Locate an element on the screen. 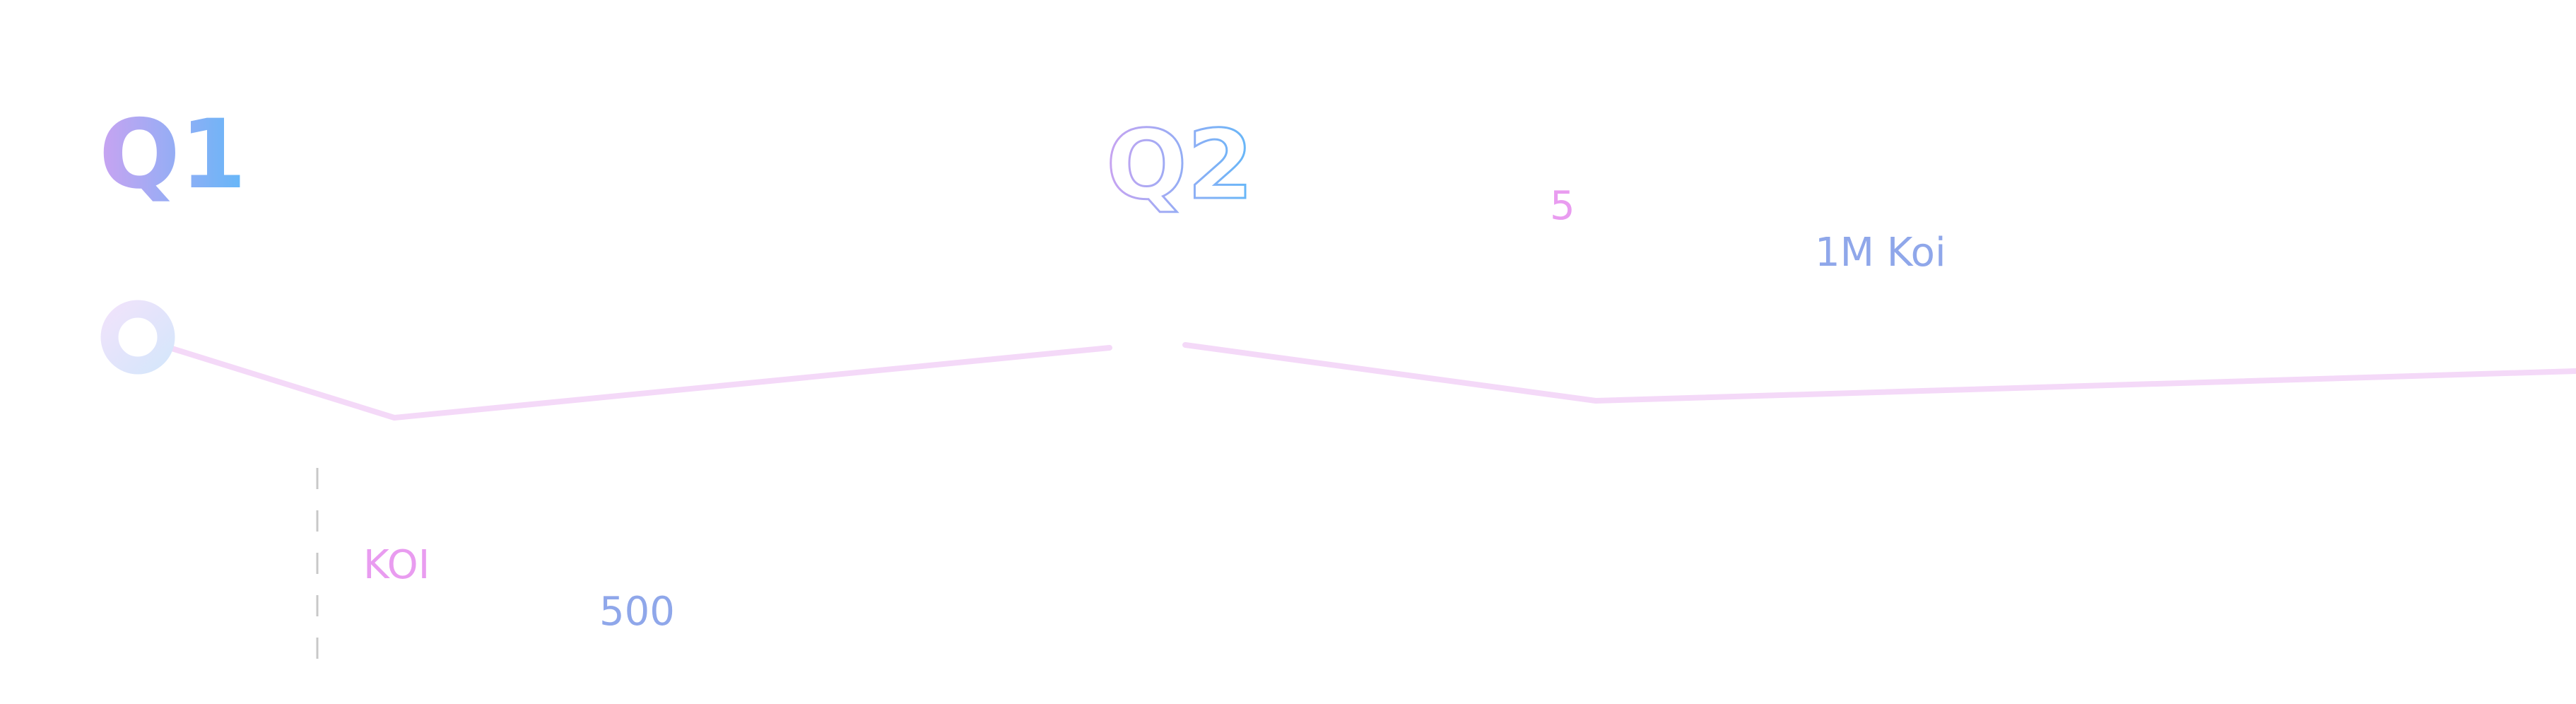  q2-unit-label: 1M Koi is located at coordinates (1880, 253).